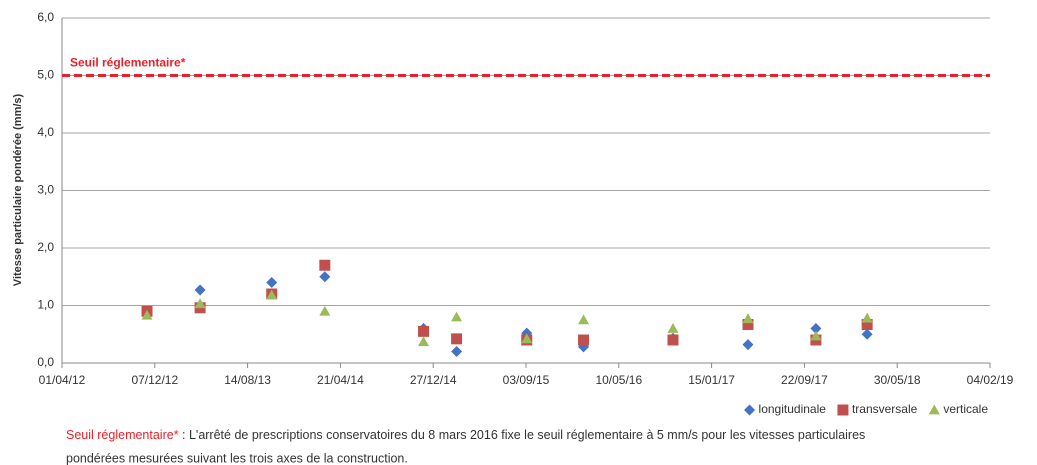 The image size is (1037, 465). What do you see at coordinates (433, 380) in the screenshot?
I see `x-tick-label: 27/12/14` at bounding box center [433, 380].